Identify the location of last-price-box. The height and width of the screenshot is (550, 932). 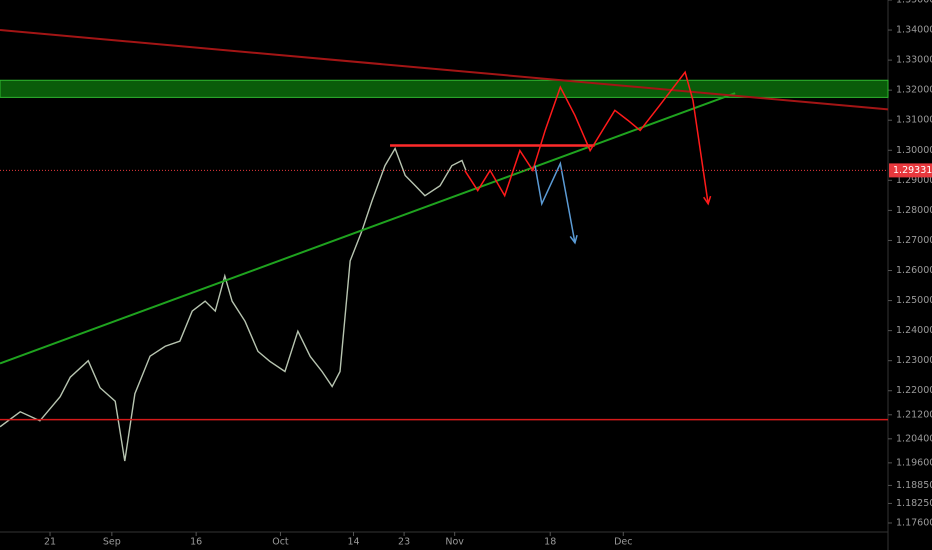
(910, 170).